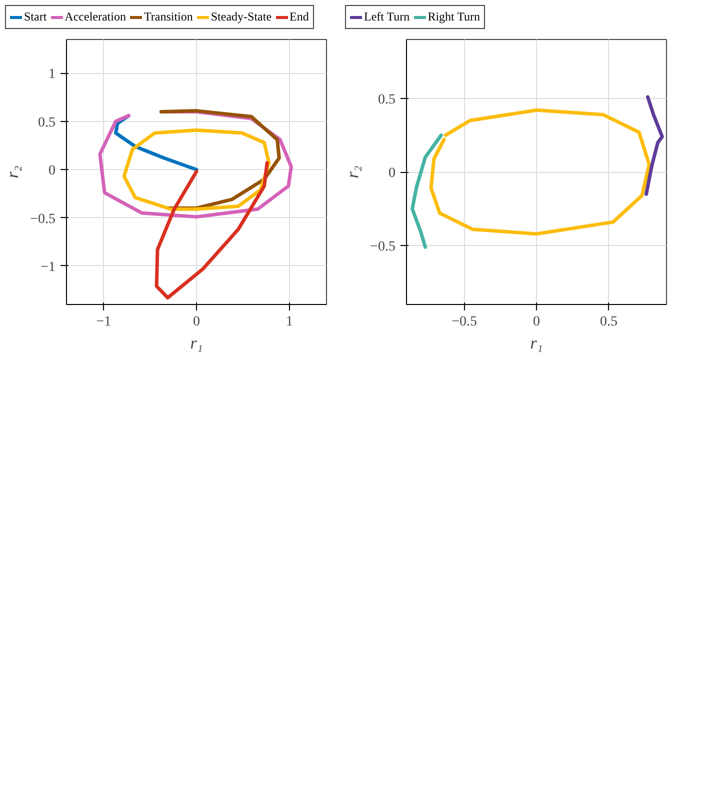 The height and width of the screenshot is (798, 702). I want to click on legend-label: Transition, so click(168, 17).